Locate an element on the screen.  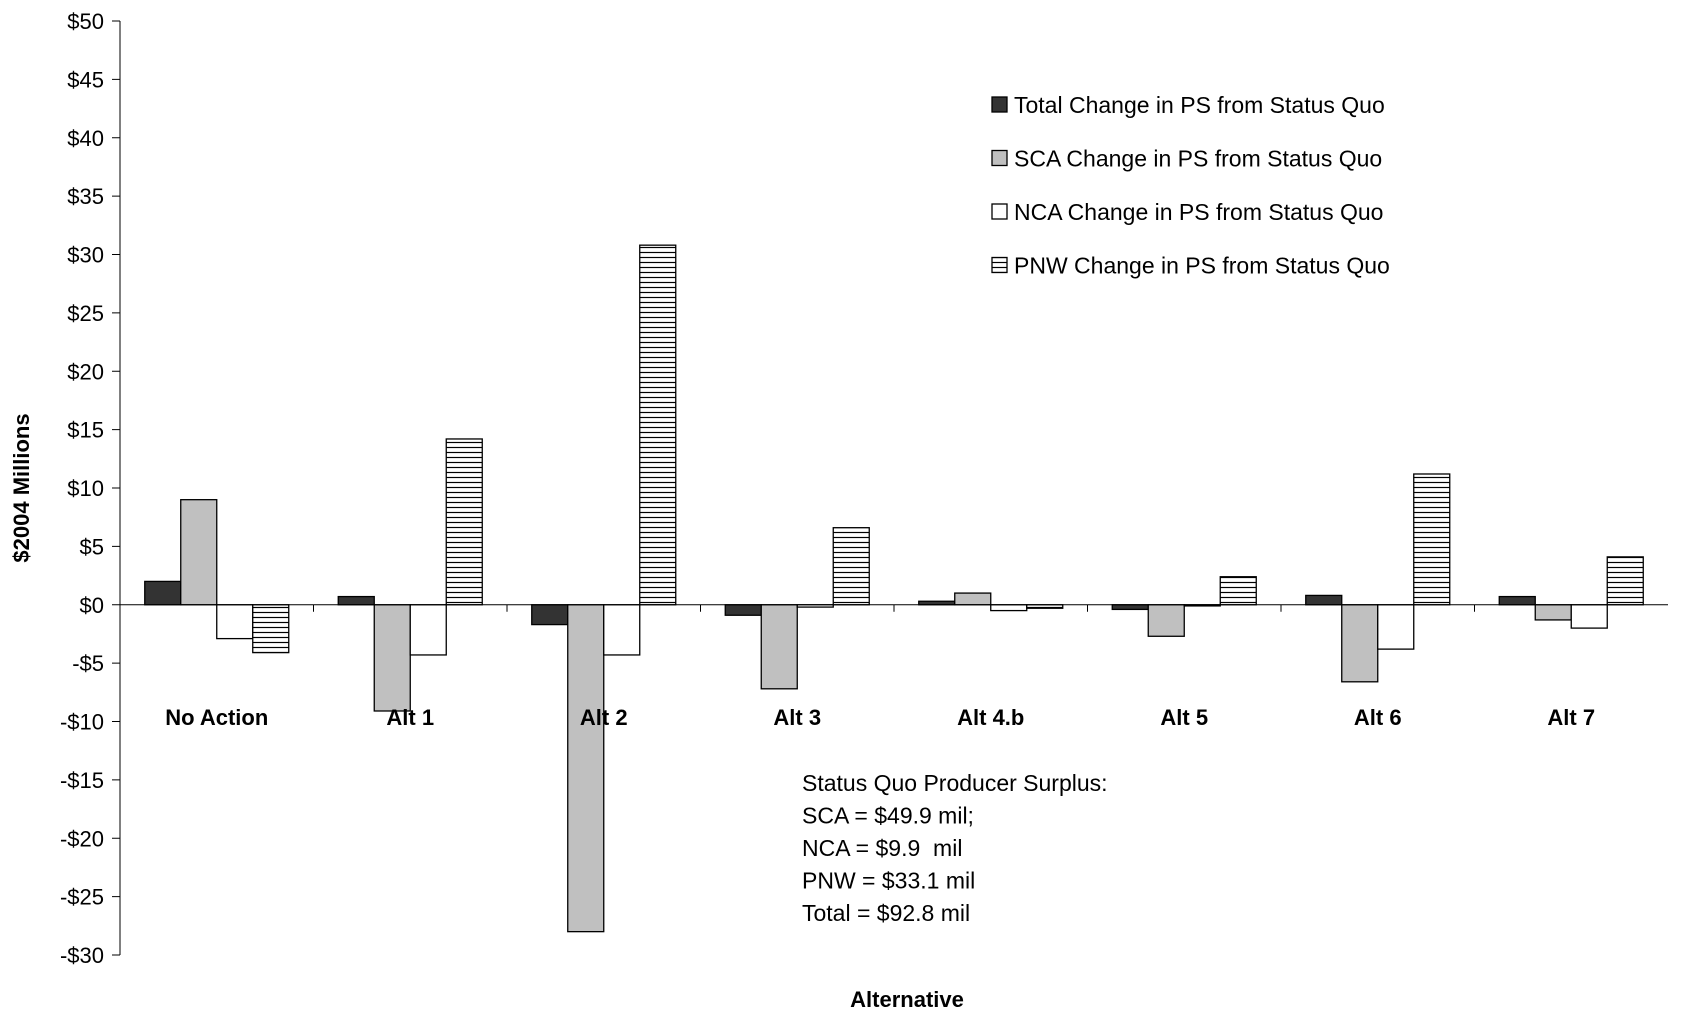
legend-label: SCA Change in PS from Status Quo is located at coordinates (1198, 159).